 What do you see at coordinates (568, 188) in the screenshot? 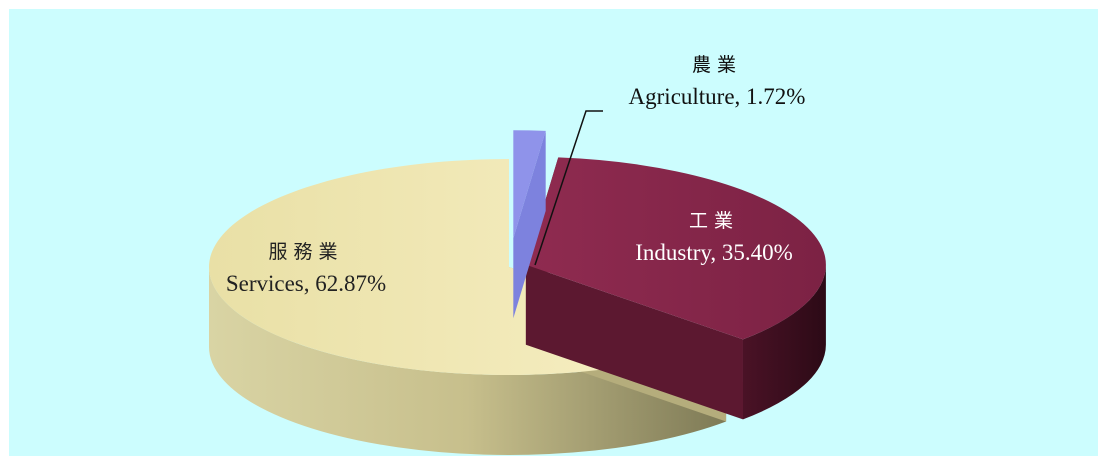
I see `agriculture-leader-line` at bounding box center [568, 188].